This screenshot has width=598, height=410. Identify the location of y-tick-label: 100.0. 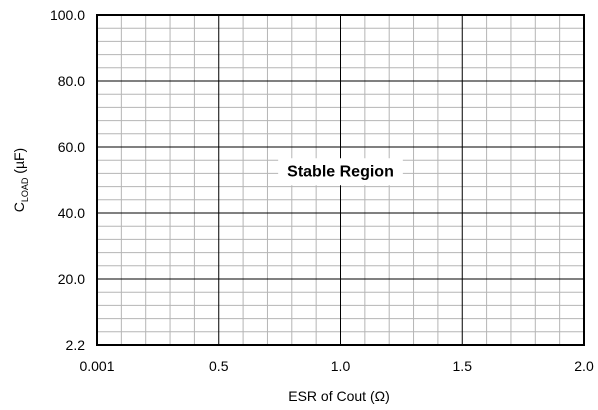
(67, 15).